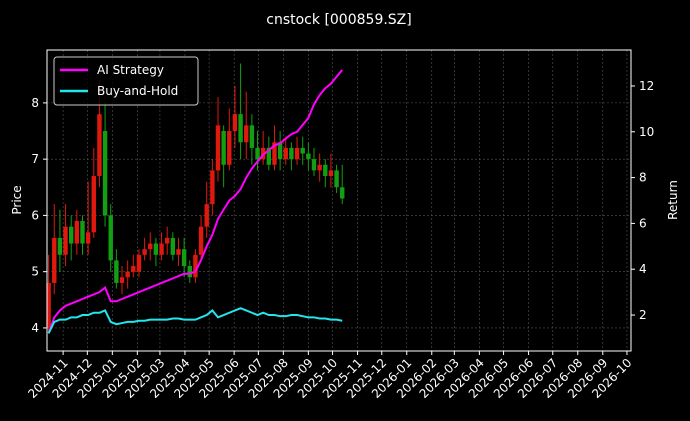  I want to click on y-tick-label: 7, so click(35, 159).